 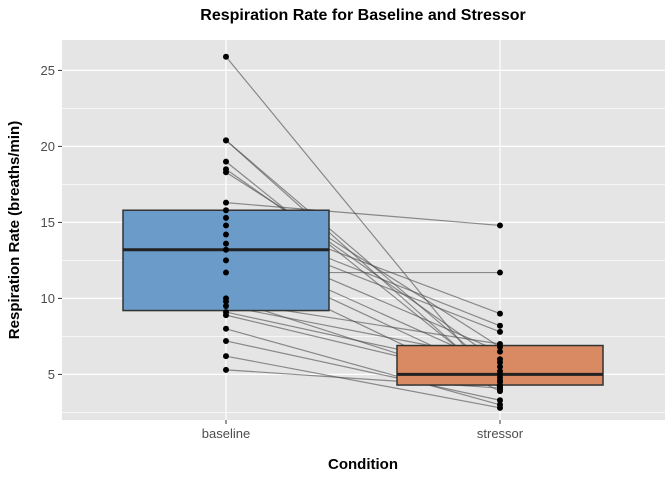 What do you see at coordinates (48, 146) in the screenshot?
I see `y-tick-label: 20` at bounding box center [48, 146].